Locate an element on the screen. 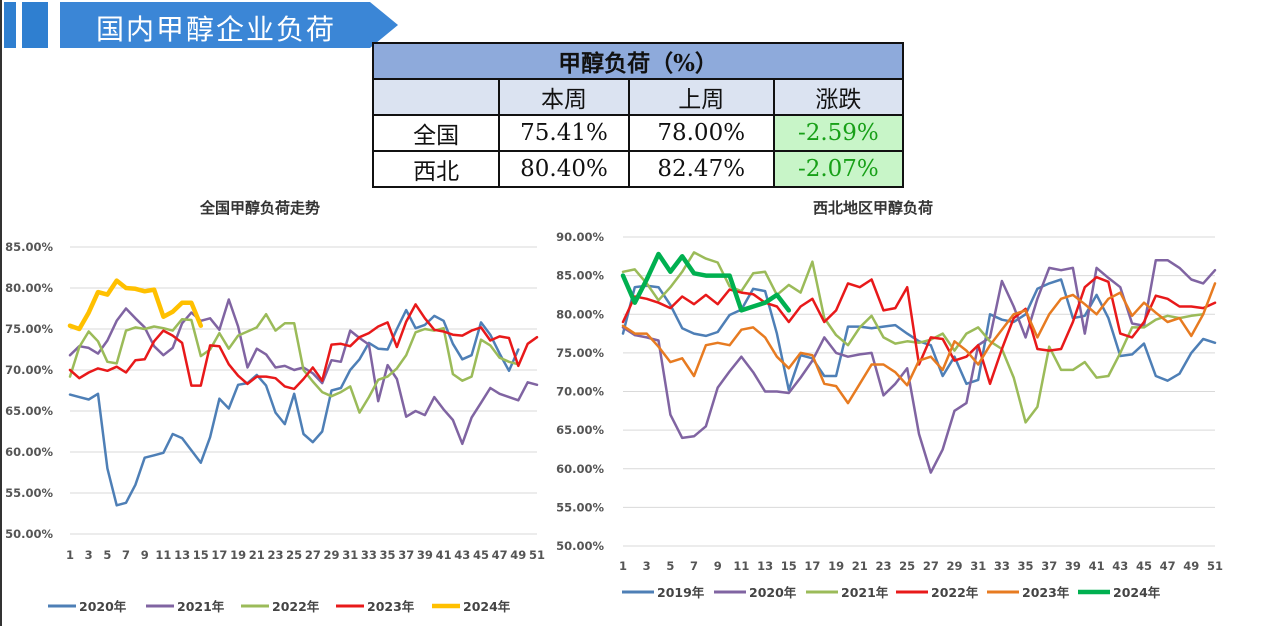 The width and height of the screenshot is (1265, 626). series-line-2021年 is located at coordinates (913, 337).